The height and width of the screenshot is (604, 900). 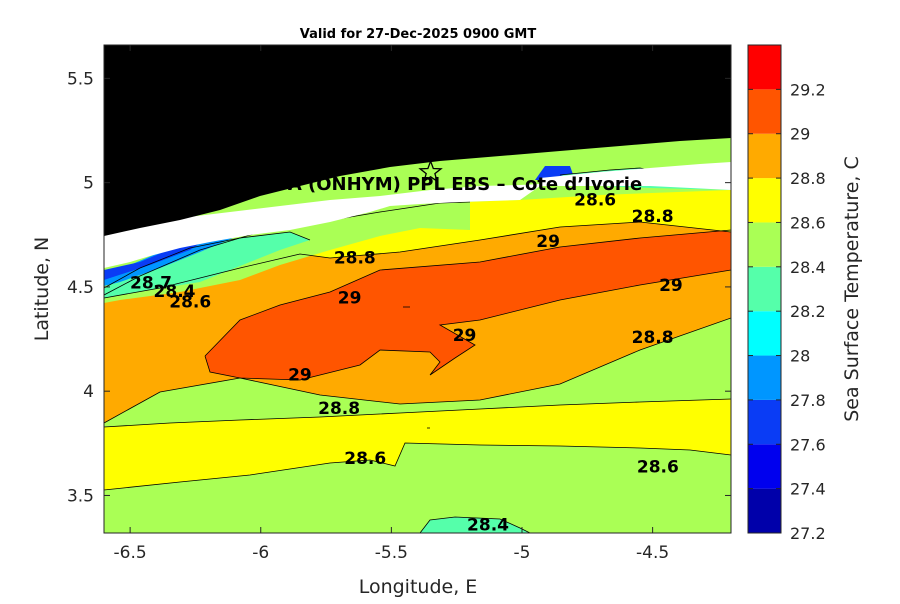 What do you see at coordinates (418, 34) in the screenshot?
I see `chart-title: Valid for 27-Dec-2025 0900 GMT` at bounding box center [418, 34].